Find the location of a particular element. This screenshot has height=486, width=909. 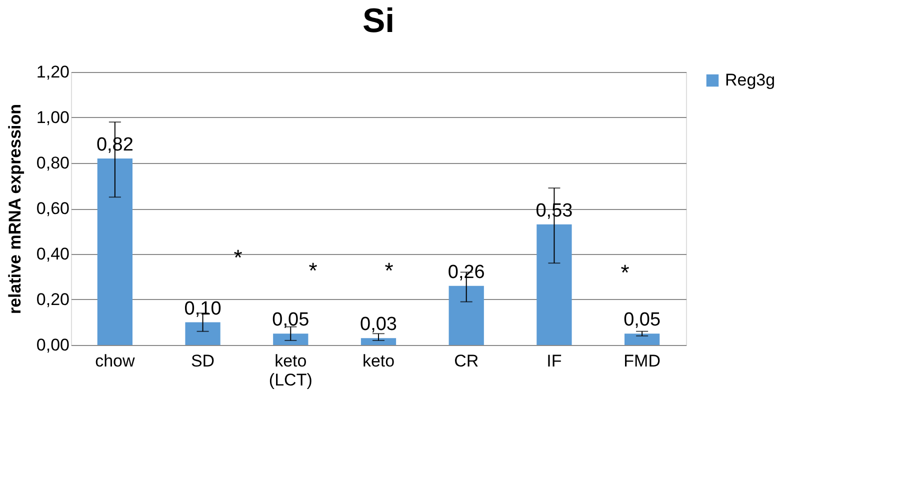

x-tick-label: keto is located at coordinates (378, 361).